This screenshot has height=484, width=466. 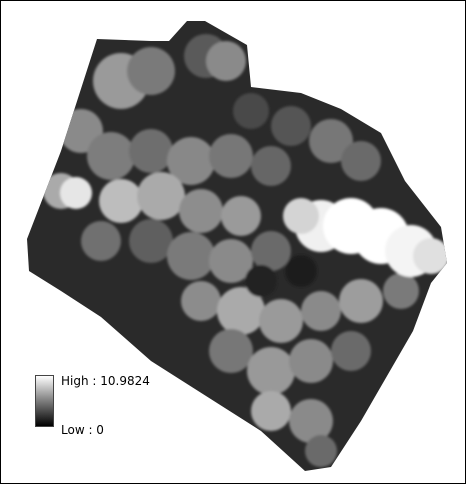 I want to click on legend-high-label: High : 10.9824, so click(x=105, y=381).